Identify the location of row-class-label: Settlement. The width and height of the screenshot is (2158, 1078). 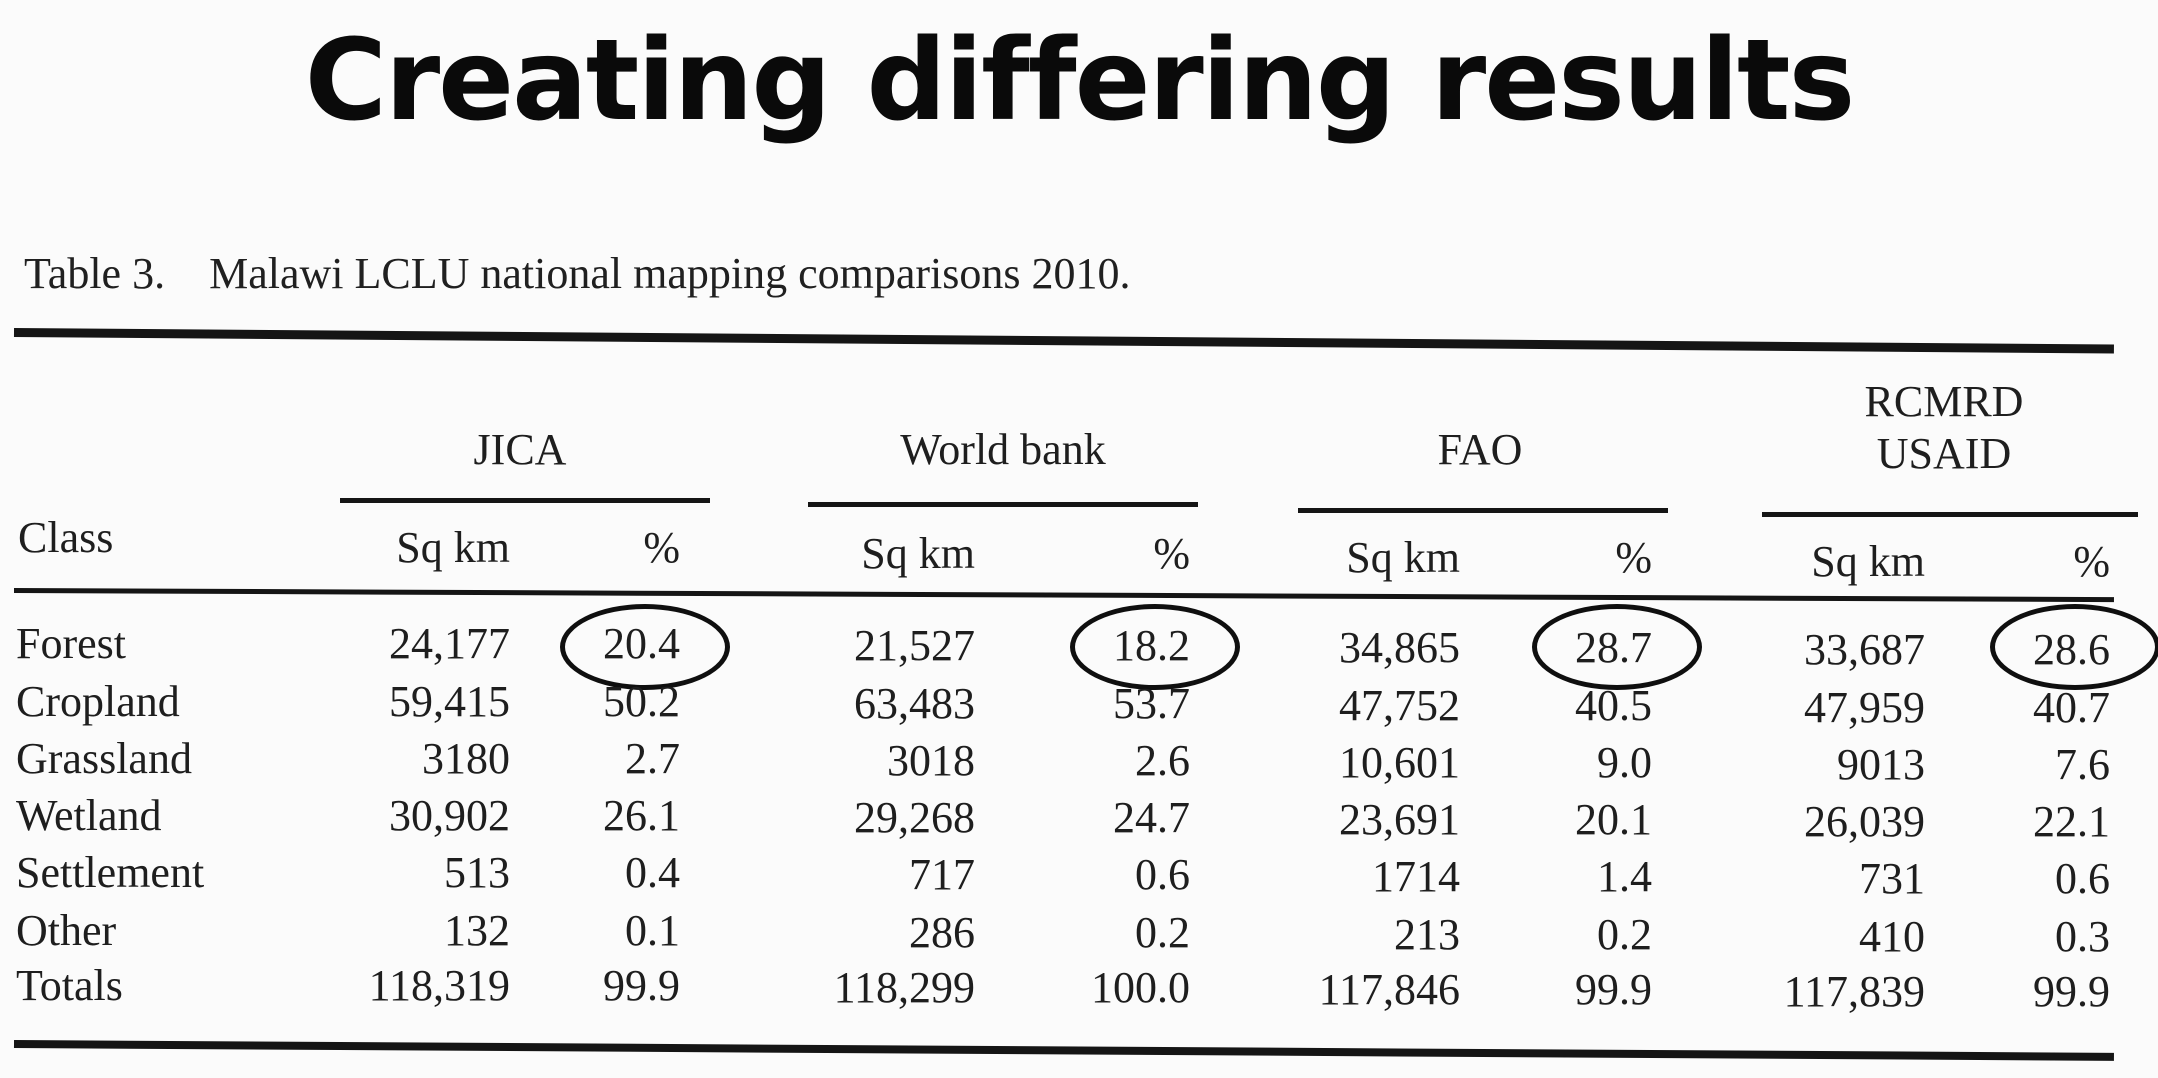
(110, 872).